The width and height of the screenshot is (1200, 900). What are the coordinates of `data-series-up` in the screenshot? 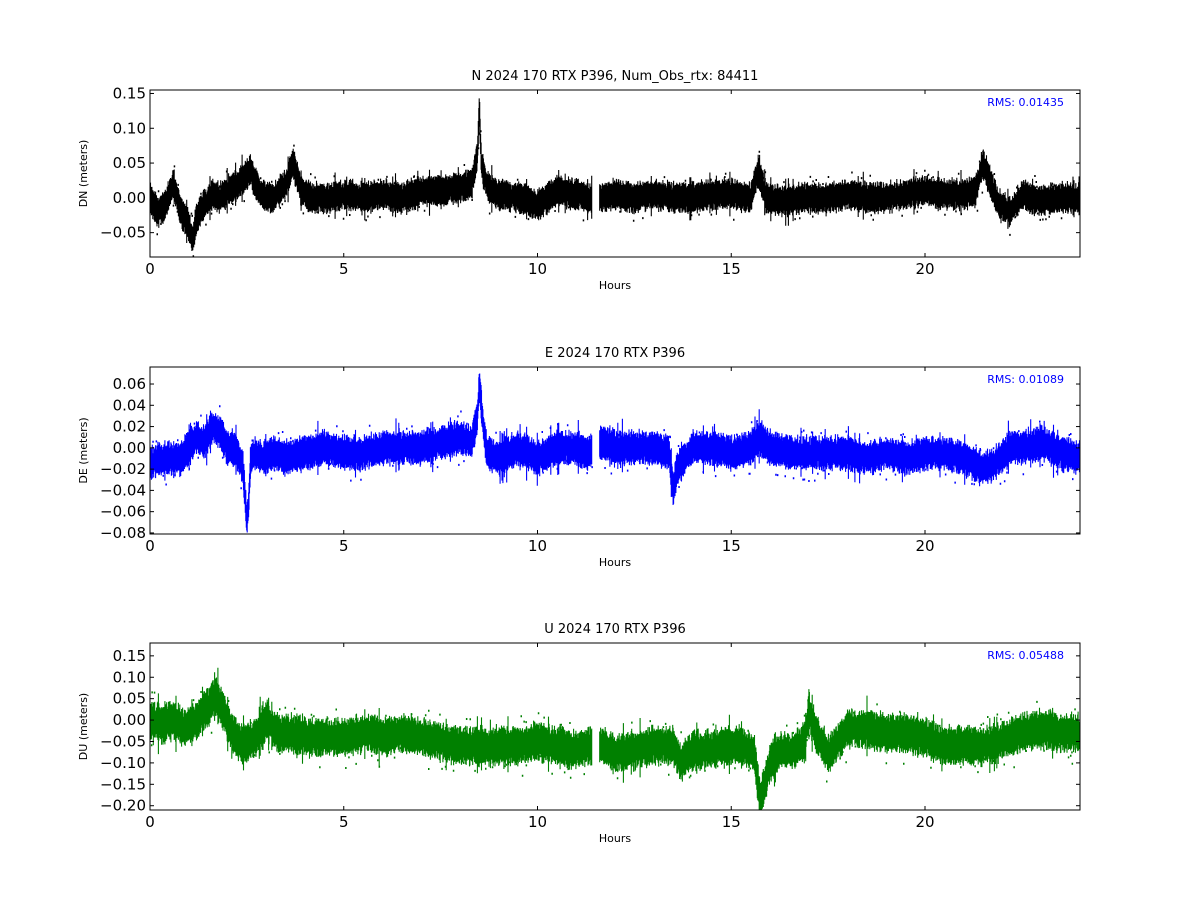 It's located at (615, 738).